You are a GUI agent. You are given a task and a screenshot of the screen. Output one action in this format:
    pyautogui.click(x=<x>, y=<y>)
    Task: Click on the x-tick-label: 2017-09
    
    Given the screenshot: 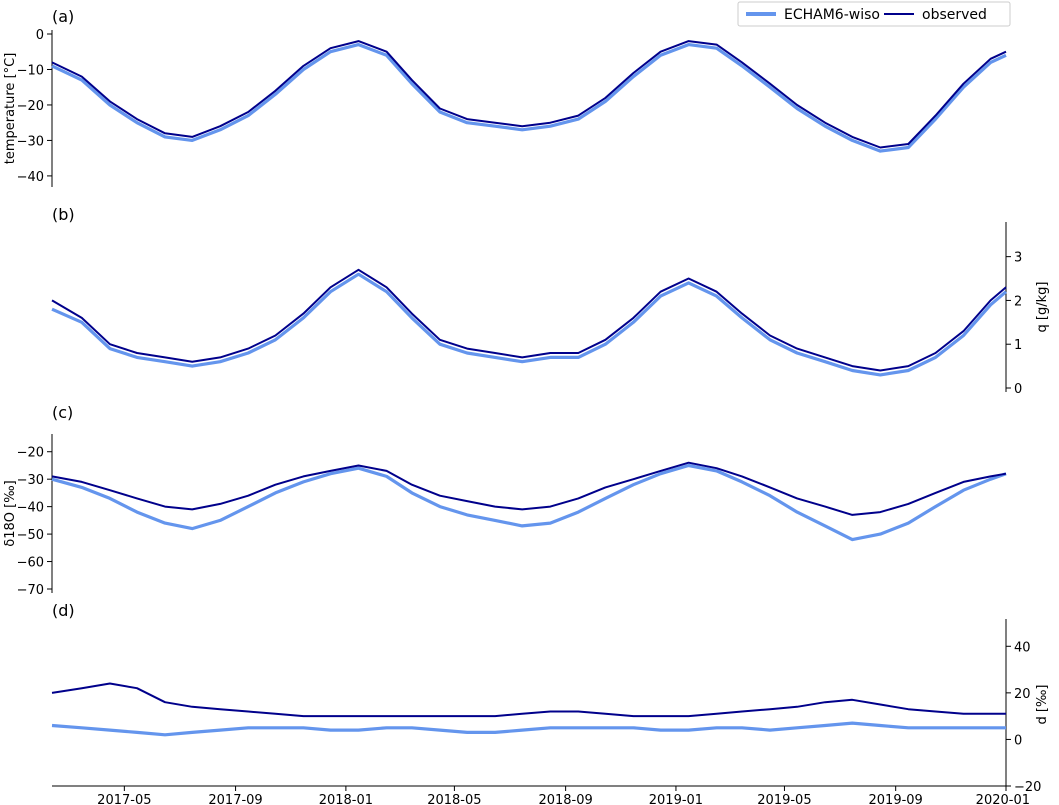 What is the action you would take?
    pyautogui.click(x=235, y=799)
    